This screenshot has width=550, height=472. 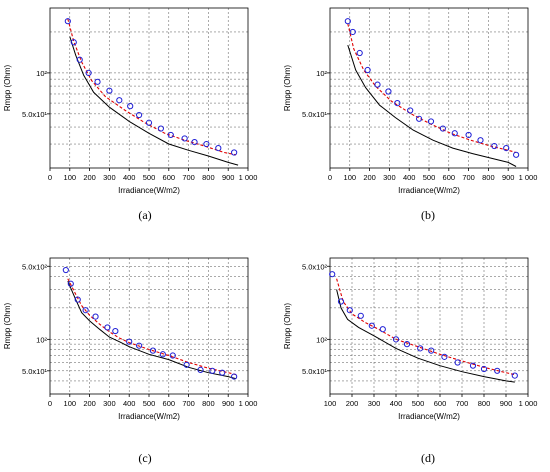 I want to click on panel-label: (d), so click(x=428, y=458).